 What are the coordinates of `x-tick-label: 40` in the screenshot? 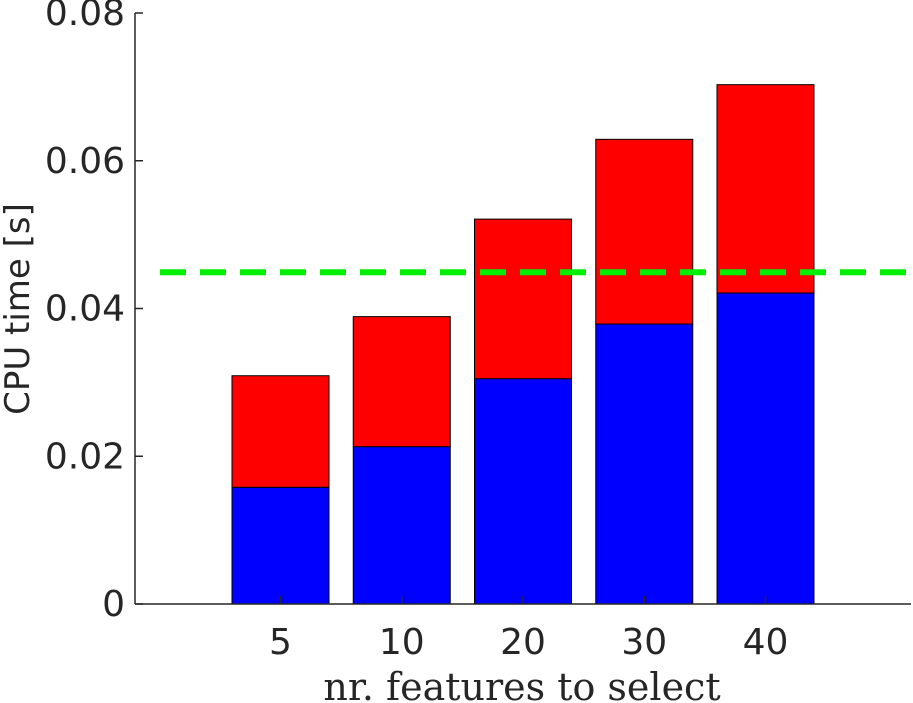 It's located at (766, 642).